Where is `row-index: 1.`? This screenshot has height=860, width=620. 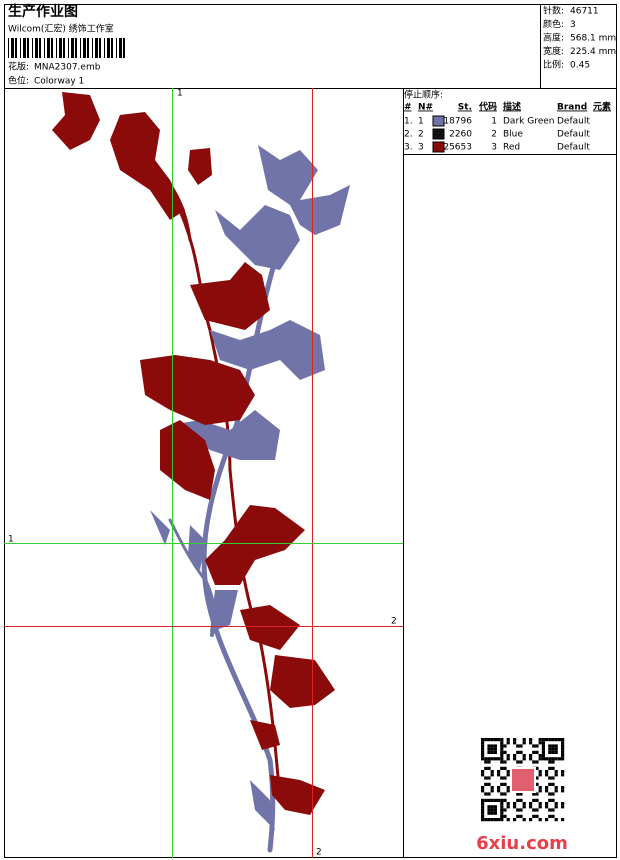 row-index: 1. is located at coordinates (408, 122).